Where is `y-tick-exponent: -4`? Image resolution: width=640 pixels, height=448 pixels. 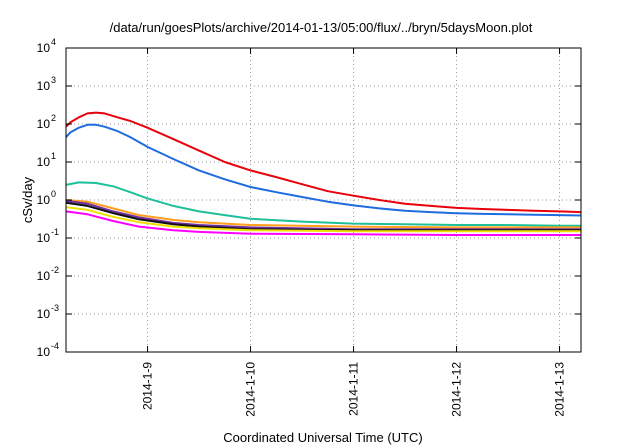
y-tick-exponent: -4 is located at coordinates (55, 346).